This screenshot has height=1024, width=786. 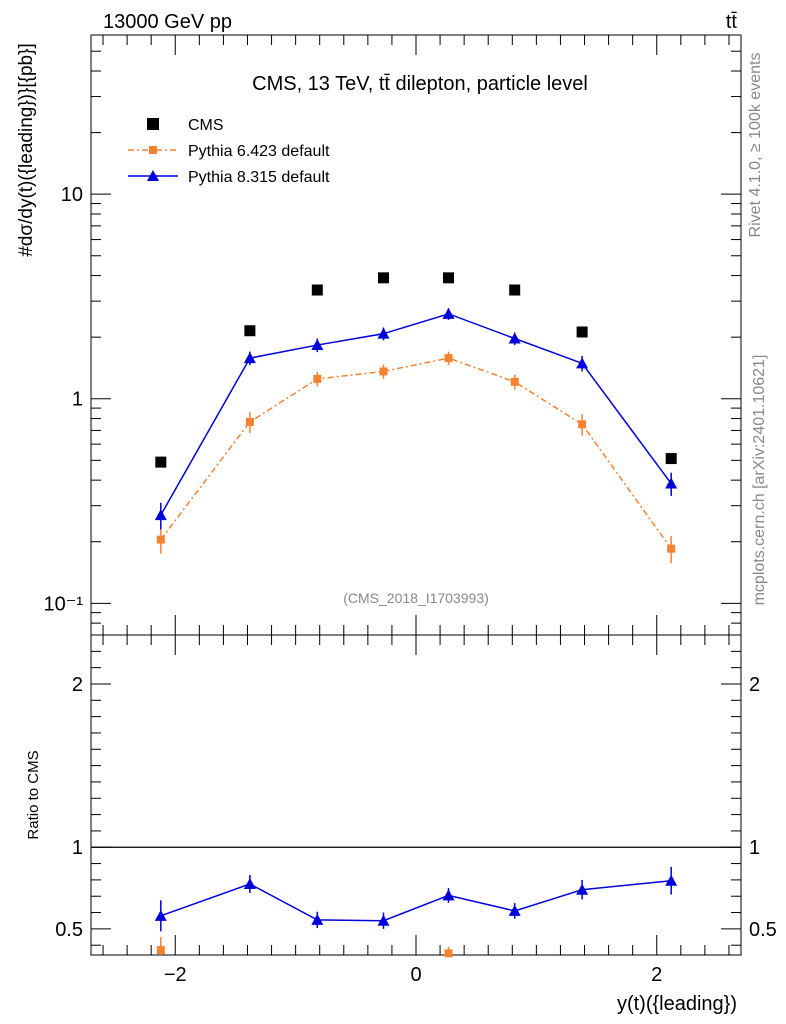 What do you see at coordinates (759, 480) in the screenshot?
I see `mcplots-label: mcplots.cern.ch [arXiv:2401.10621]` at bounding box center [759, 480].